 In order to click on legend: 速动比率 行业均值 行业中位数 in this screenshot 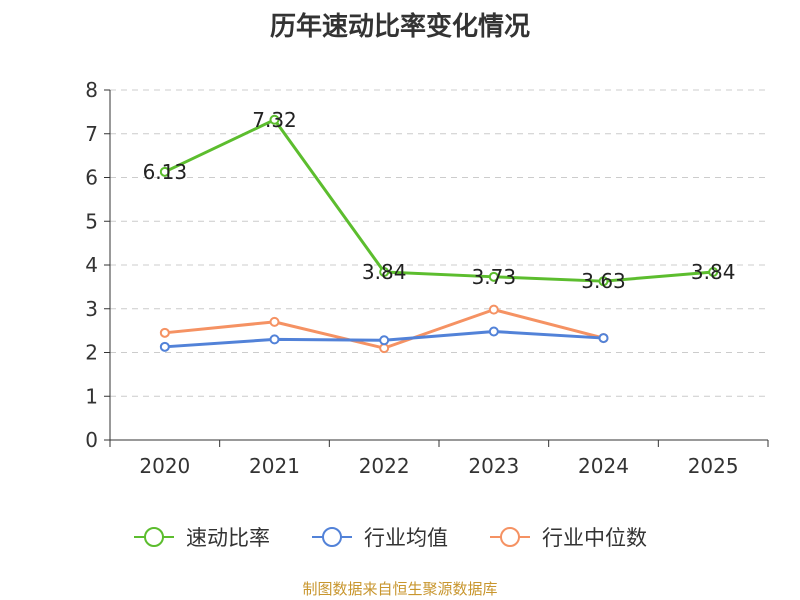, I will do `click(390, 538)`.